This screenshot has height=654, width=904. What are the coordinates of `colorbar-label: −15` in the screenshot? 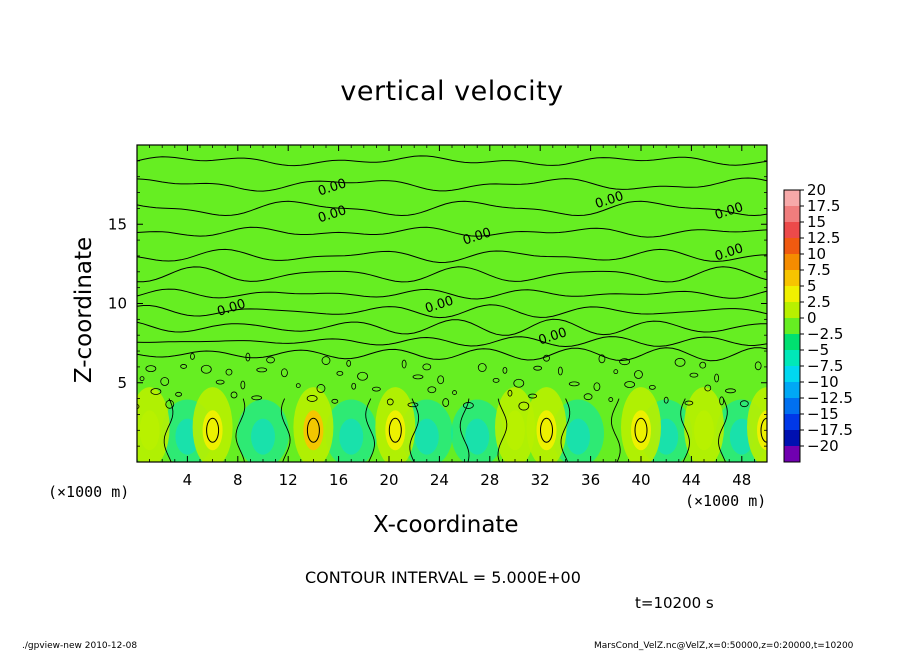 It's located at (823, 414).